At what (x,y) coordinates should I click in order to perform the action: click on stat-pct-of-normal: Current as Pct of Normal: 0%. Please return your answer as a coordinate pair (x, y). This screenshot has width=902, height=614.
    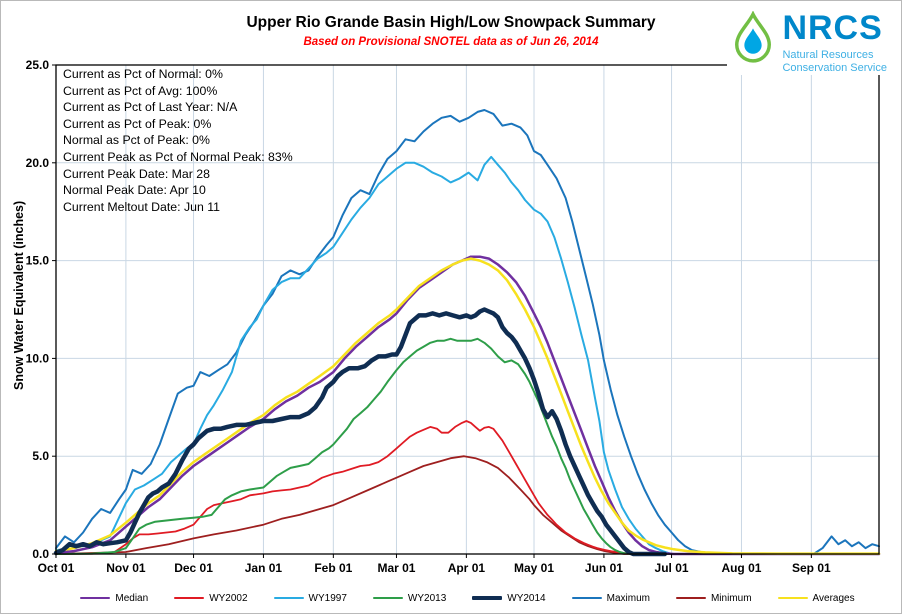
    Looking at the image, I should click on (143, 74).